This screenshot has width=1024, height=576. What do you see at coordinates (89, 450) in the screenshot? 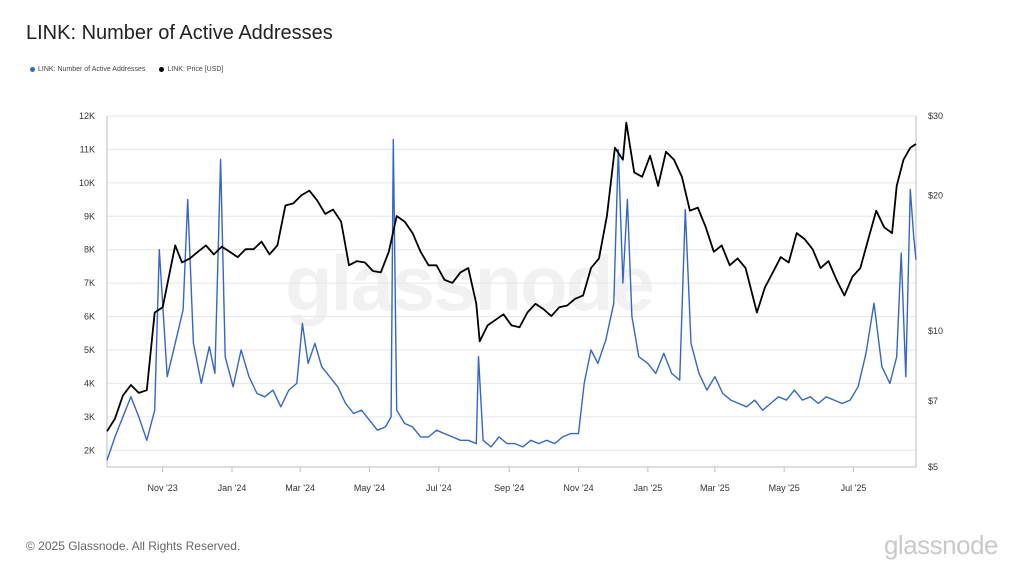
I see `y-left-tick-label: 2K` at bounding box center [89, 450].